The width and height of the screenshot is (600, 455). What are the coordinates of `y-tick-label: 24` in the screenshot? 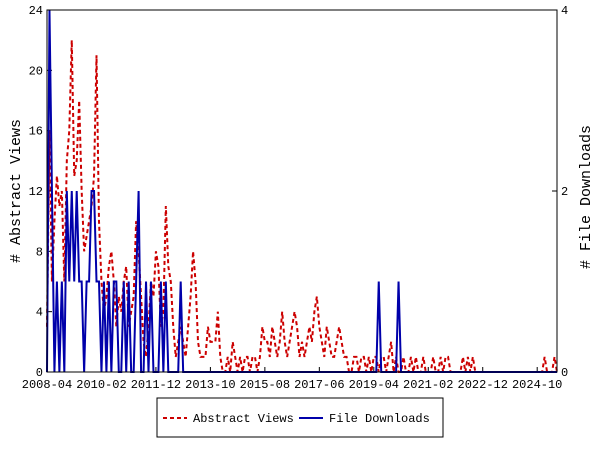 It's located at (36, 11).